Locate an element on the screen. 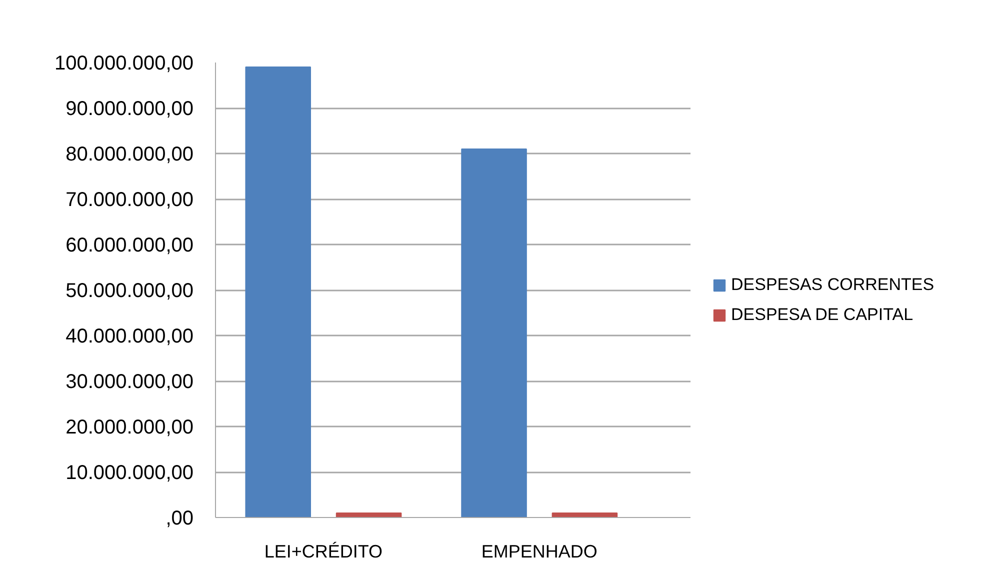  y-tick-label: 80.000.000,00 is located at coordinates (130, 155).